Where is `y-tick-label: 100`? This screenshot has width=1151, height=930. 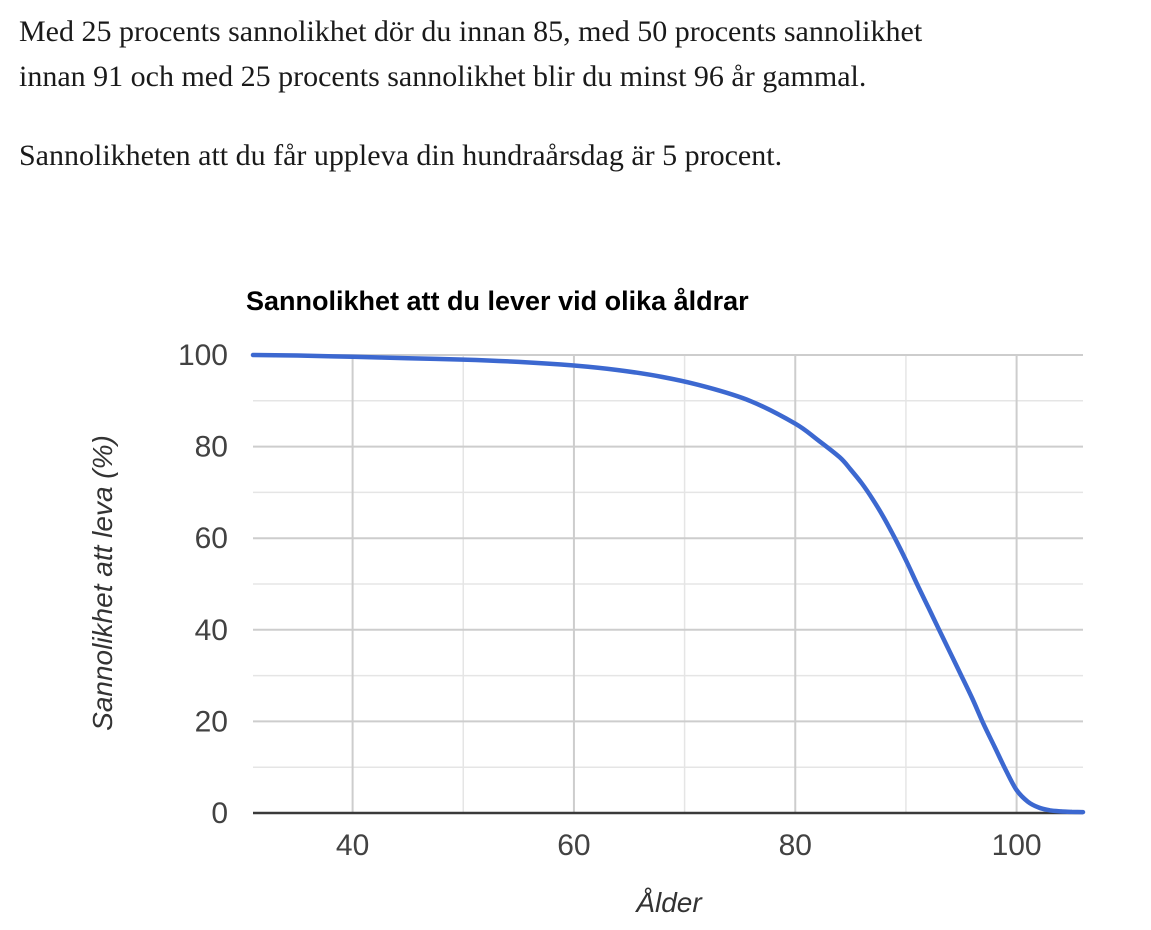
y-tick-label: 100 is located at coordinates (203, 356).